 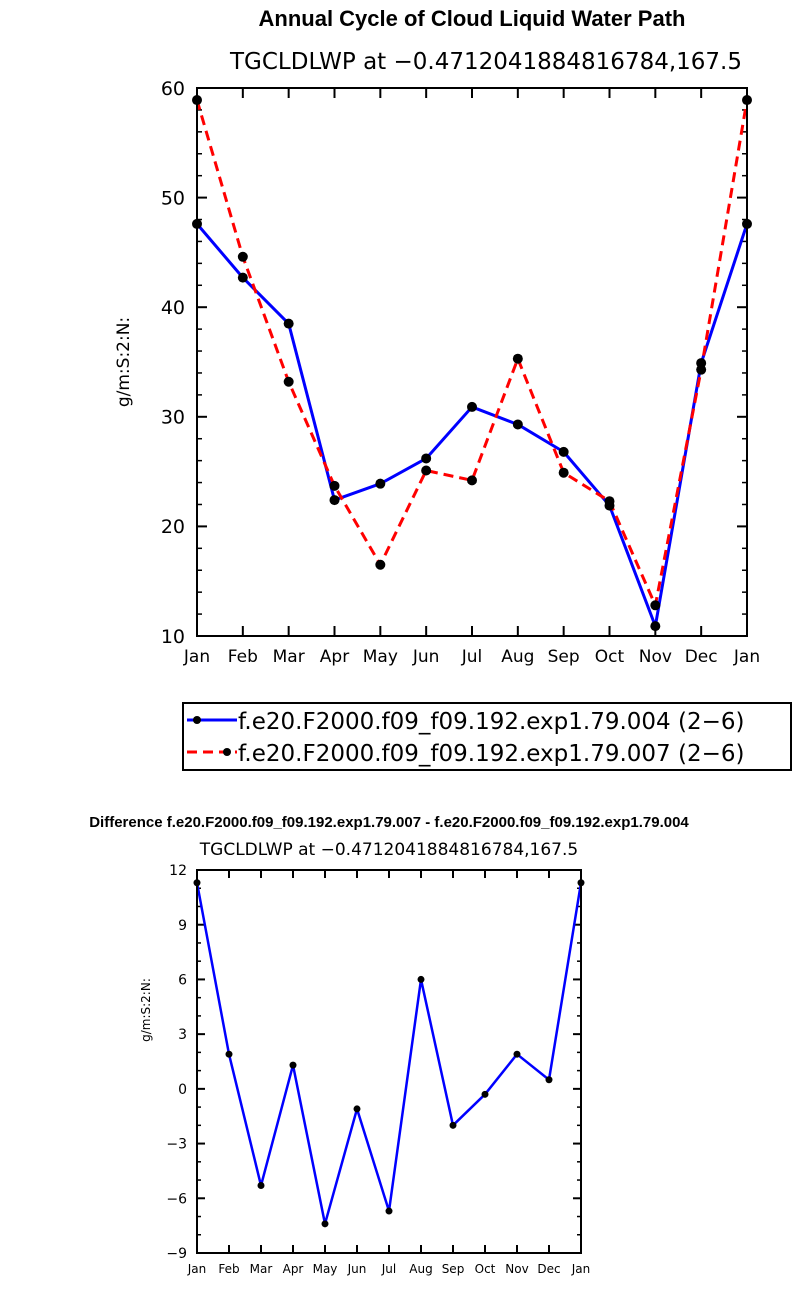 What do you see at coordinates (380, 657) in the screenshot?
I see `chart1-xtick-label: May` at bounding box center [380, 657].